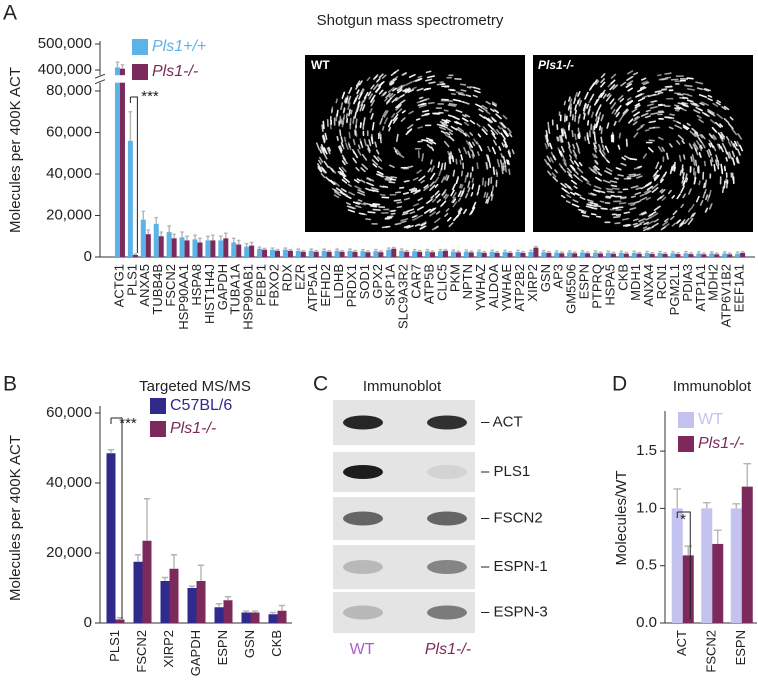 The height and width of the screenshot is (697, 758). I want to click on blot-label: – ESPN-3, so click(514, 611).